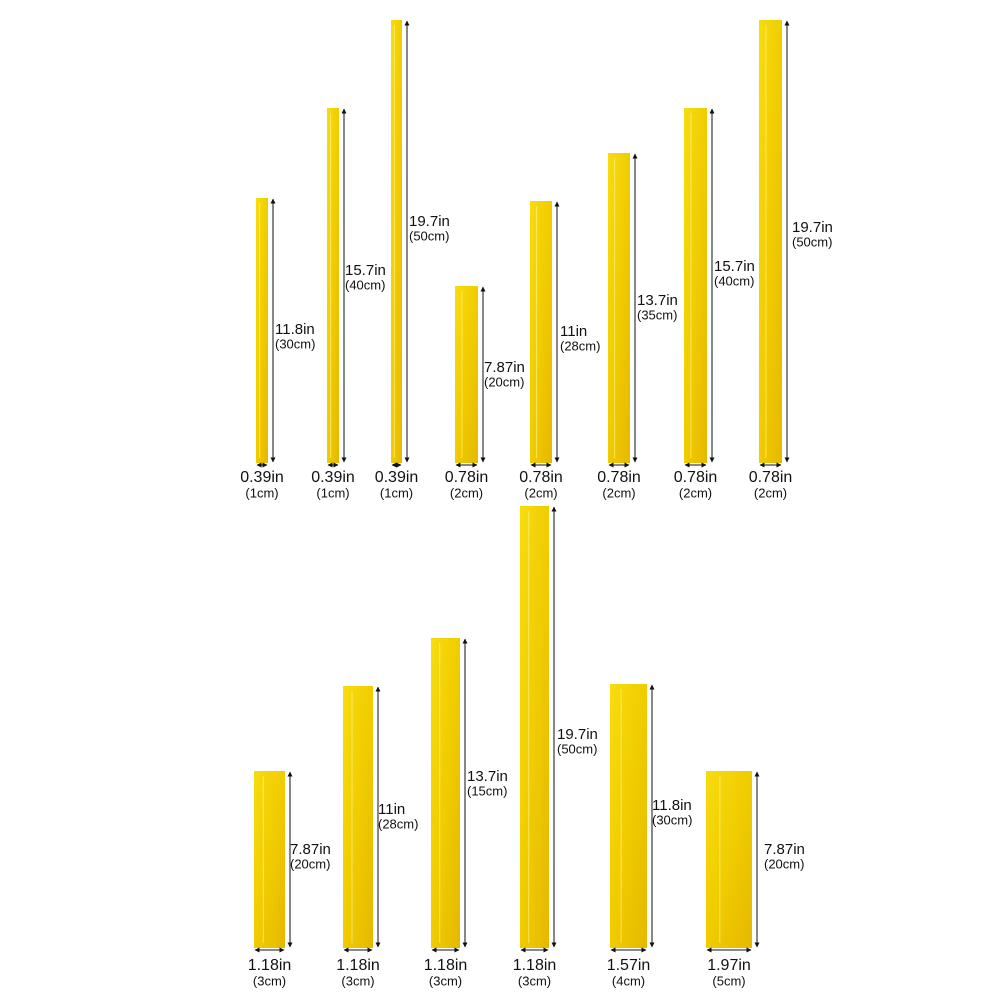 This screenshot has width=1000, height=1007. I want to click on height-cm: (35cm), so click(657, 314).